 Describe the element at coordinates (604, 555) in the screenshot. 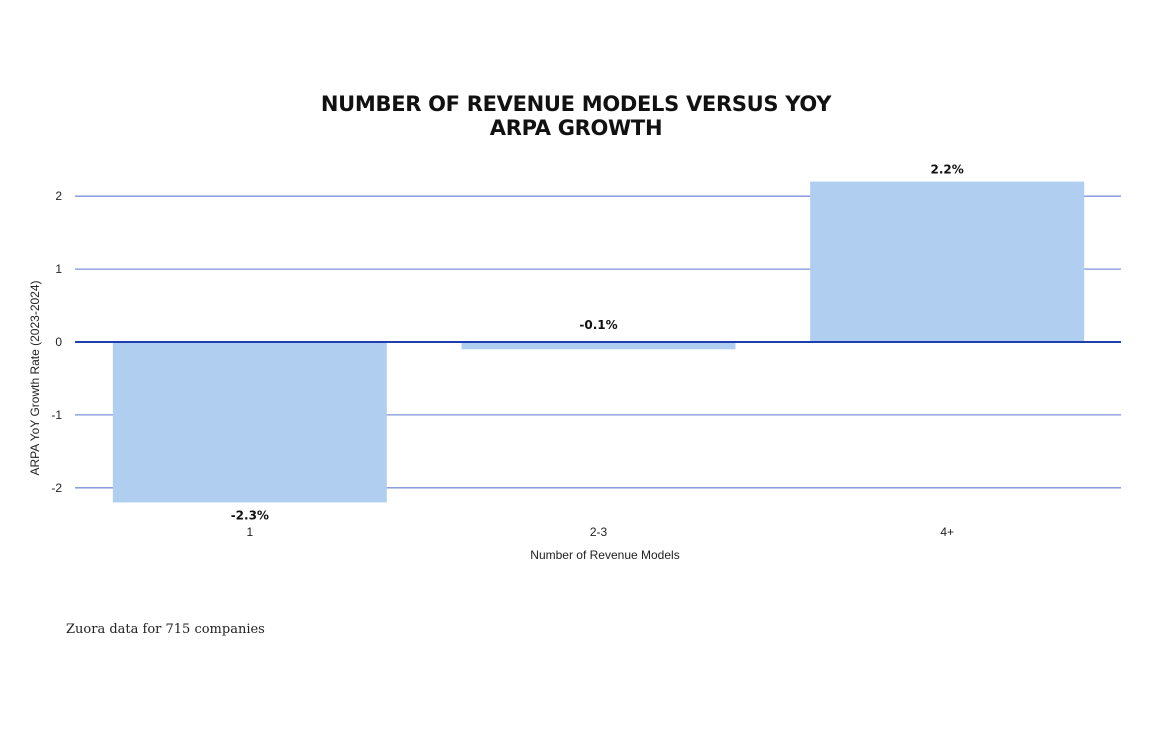

I see `x-axis-label: Number of Revenue Models` at that location.